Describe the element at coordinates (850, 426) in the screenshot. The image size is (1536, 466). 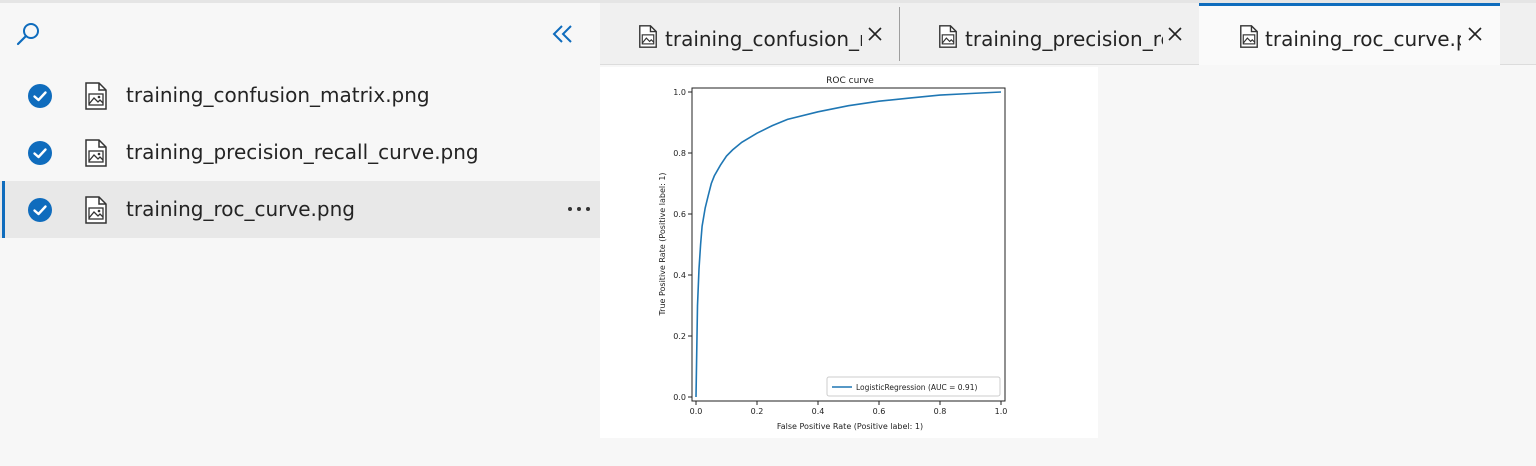
I see `x-axis-label: False Positive Rate (Positive label: 1)` at that location.